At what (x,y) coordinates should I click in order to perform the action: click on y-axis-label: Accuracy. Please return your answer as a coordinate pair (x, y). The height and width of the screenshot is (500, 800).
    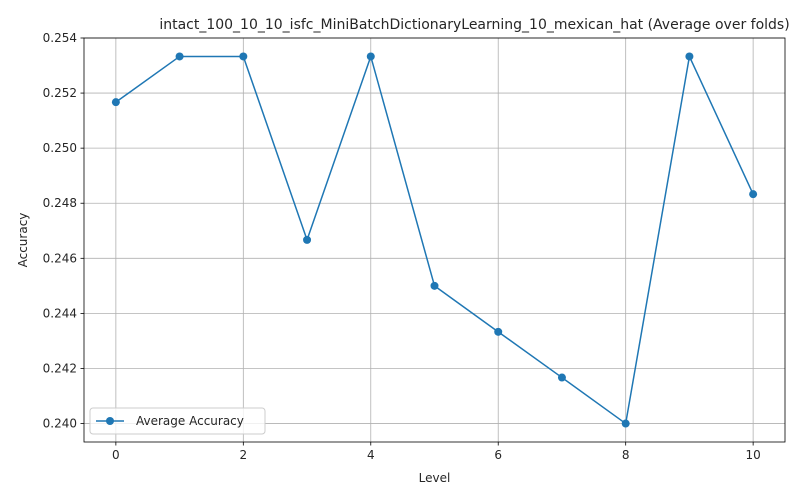
    Looking at the image, I should click on (23, 240).